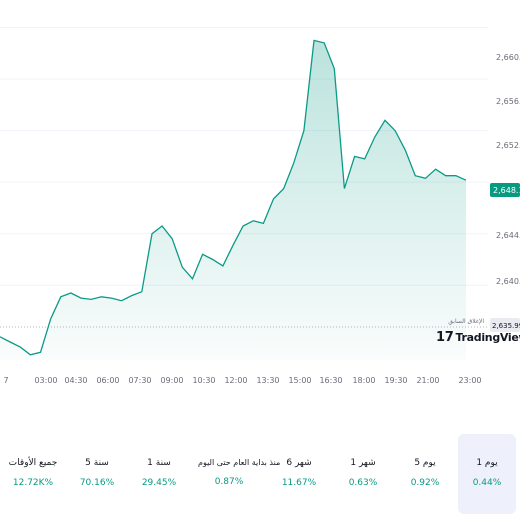 The image size is (520, 520). Describe the element at coordinates (425, 463) in the screenshot. I see `period-label: 5 يوم` at that location.